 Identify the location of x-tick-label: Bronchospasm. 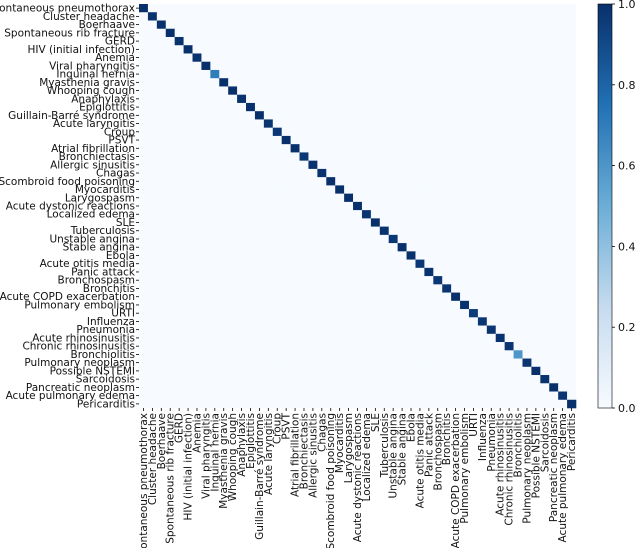
(438, 452).